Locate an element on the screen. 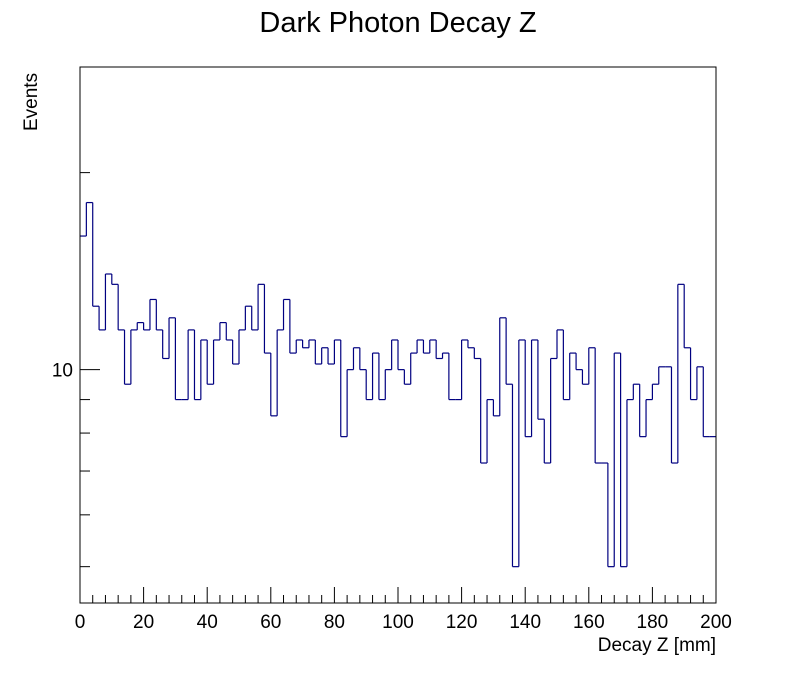 The width and height of the screenshot is (796, 677). x-tick-label: 180 is located at coordinates (653, 622).